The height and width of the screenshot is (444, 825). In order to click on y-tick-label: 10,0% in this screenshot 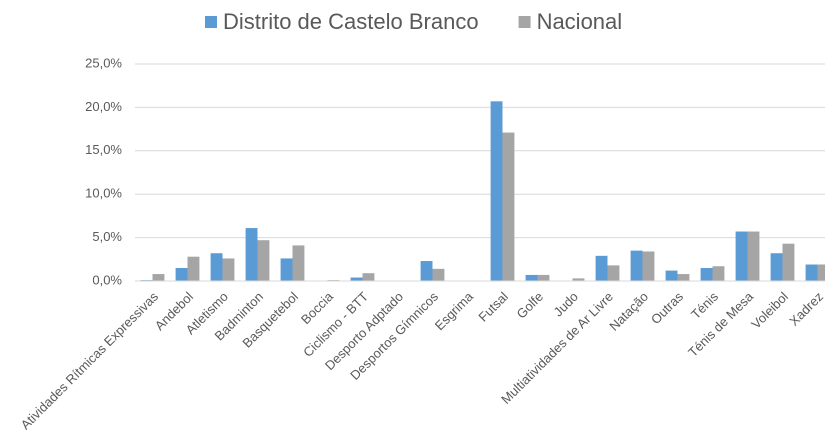, I will do `click(103, 193)`.